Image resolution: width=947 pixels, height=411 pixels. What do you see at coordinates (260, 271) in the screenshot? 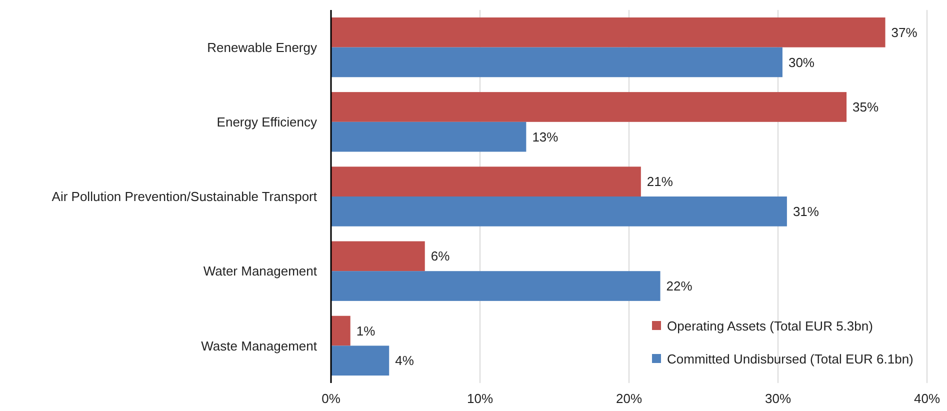
I see `y-tick-label: Water Management` at bounding box center [260, 271].